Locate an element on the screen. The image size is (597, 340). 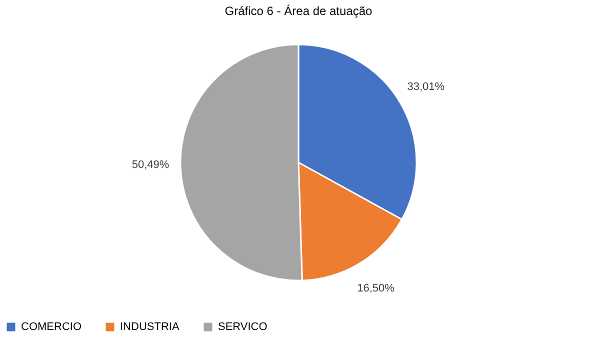
legend-label: SERVICO is located at coordinates (243, 327).